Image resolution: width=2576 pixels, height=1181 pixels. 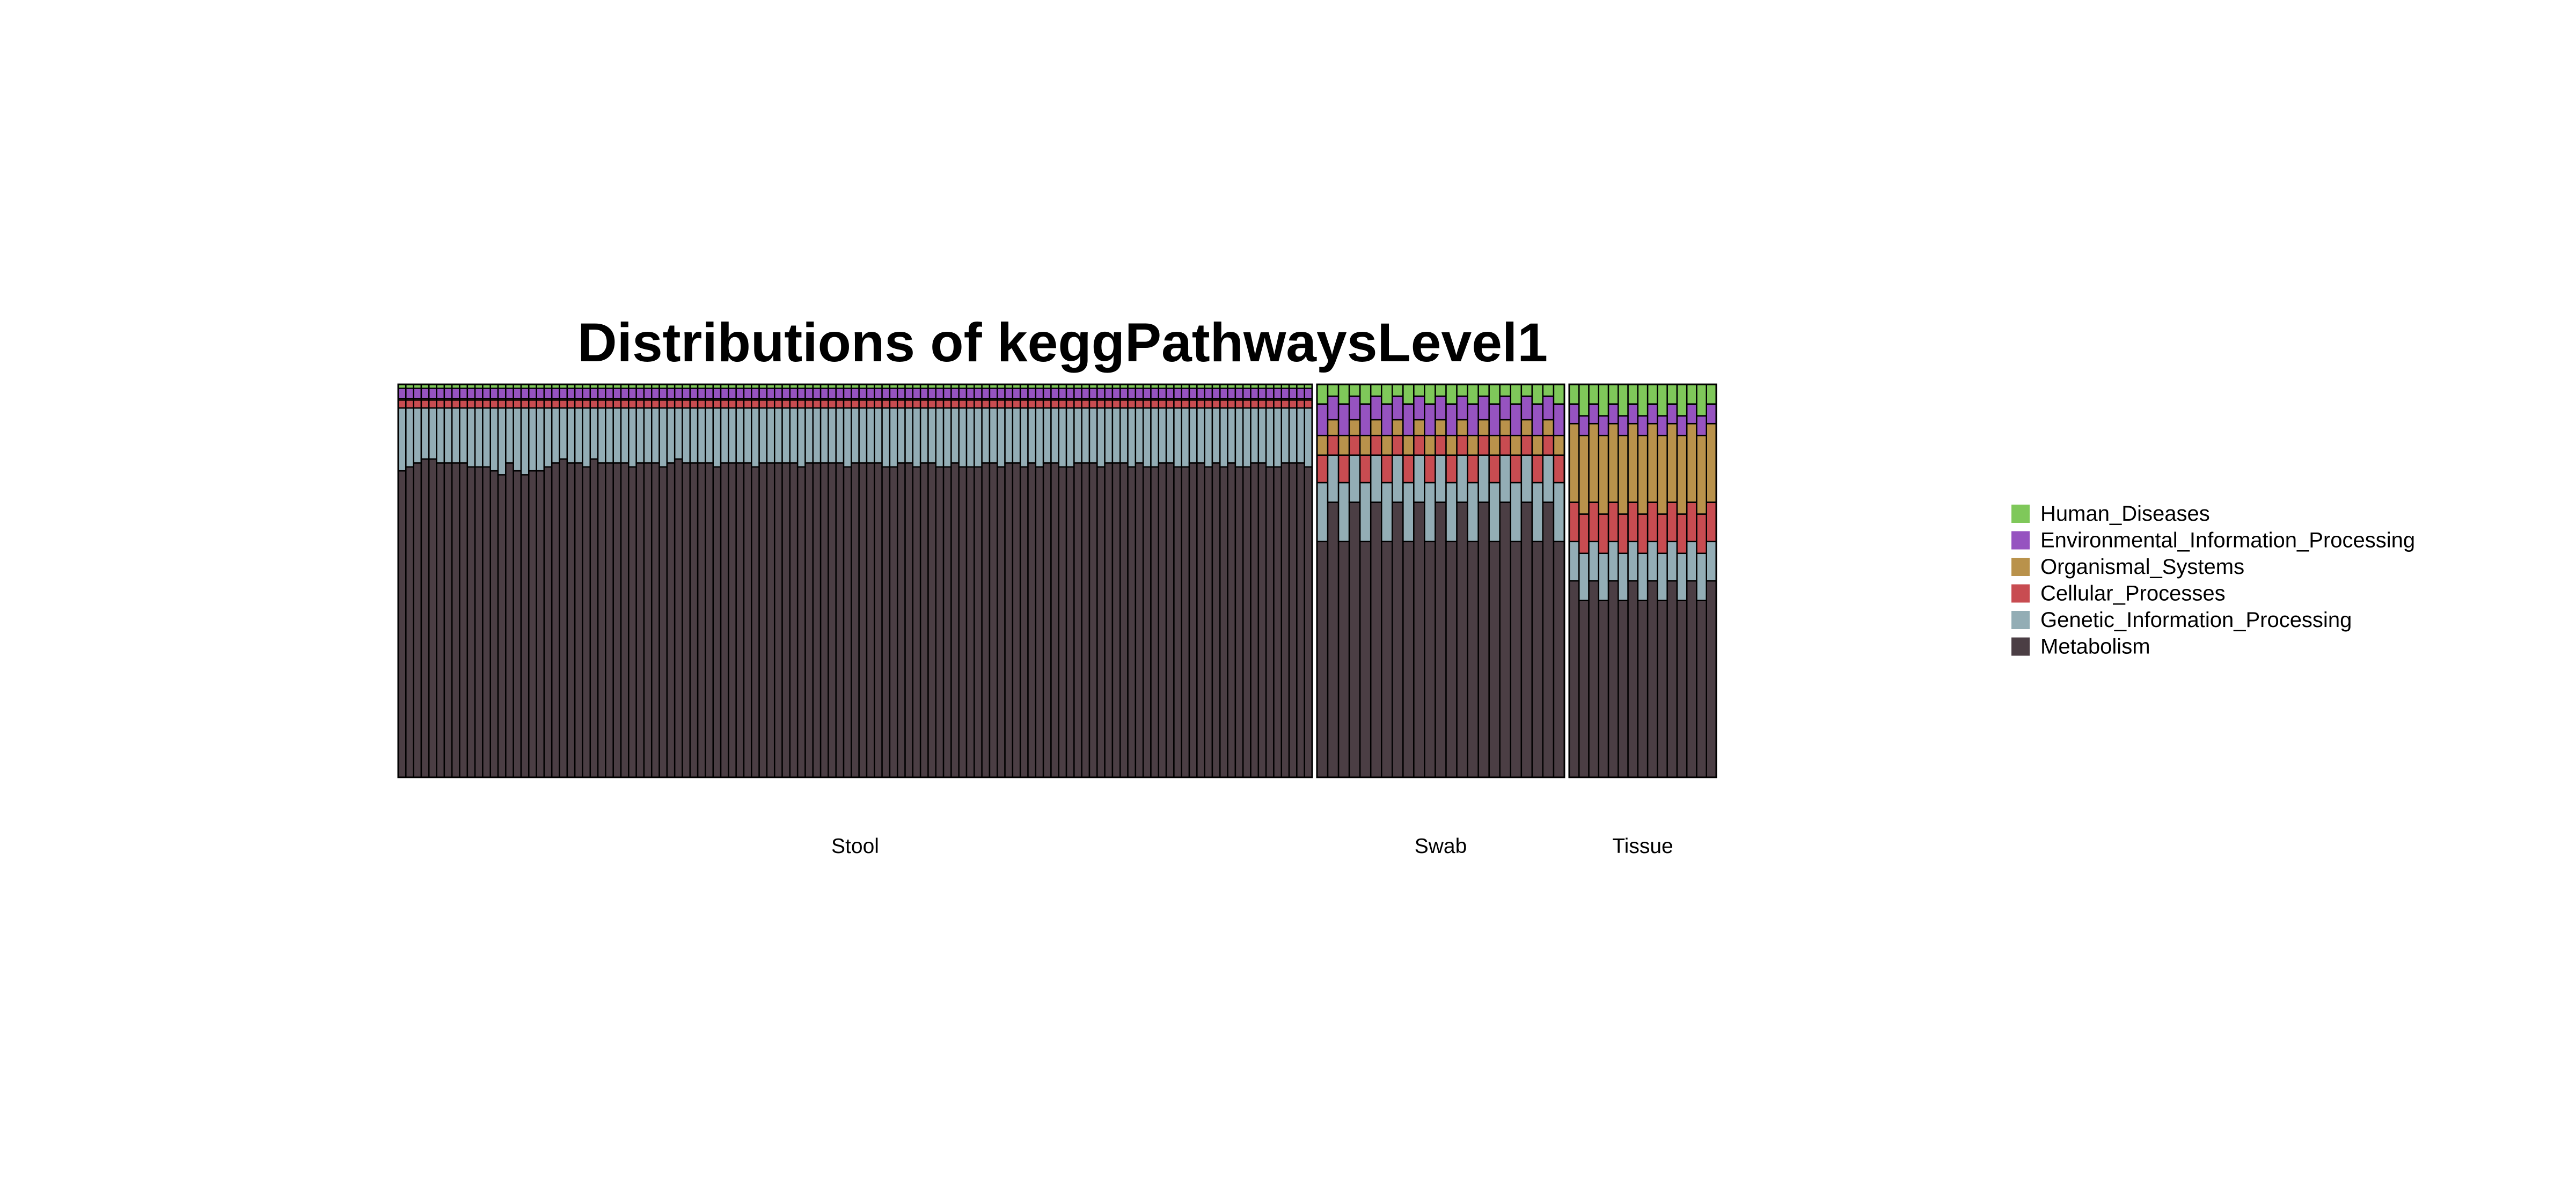 What do you see at coordinates (2118, 594) in the screenshot?
I see `legend-item: Cellular_Processes` at bounding box center [2118, 594].